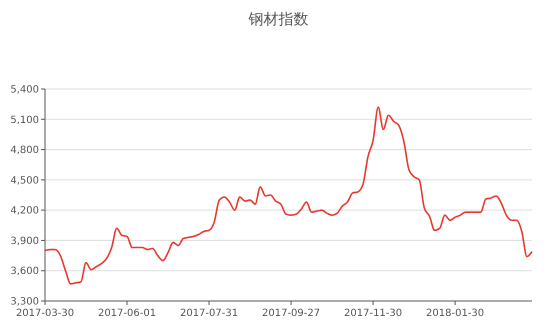 The width and height of the screenshot is (557, 327). I want to click on y-tick-label: 5,400, so click(24, 90).